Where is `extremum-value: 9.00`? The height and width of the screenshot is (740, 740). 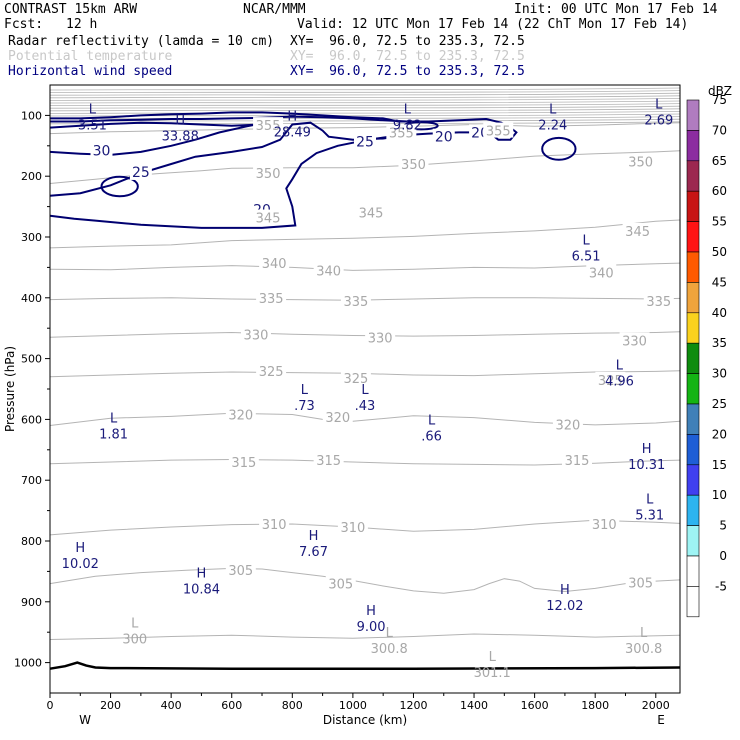 extremum-value: 9.00 is located at coordinates (371, 627).